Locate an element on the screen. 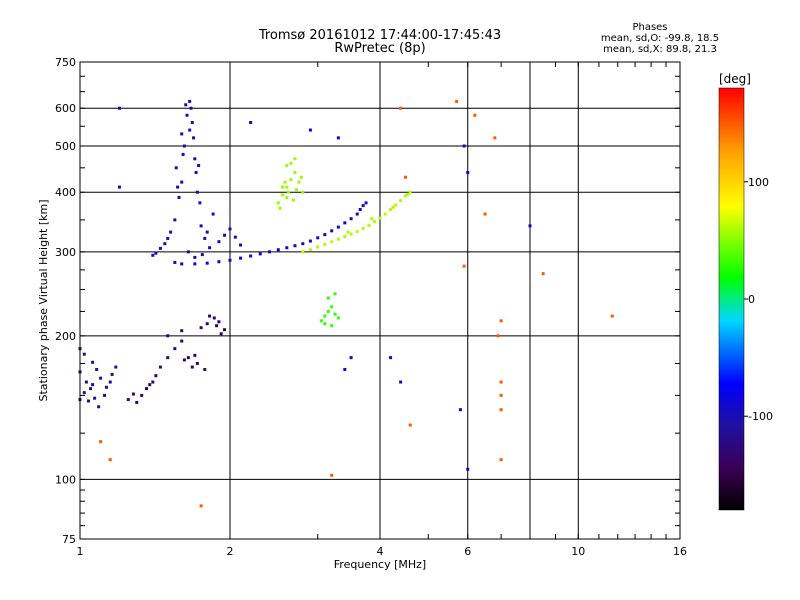  phases-mean-o: mean, sd,O: -99.8, 18.5 is located at coordinates (660, 38).